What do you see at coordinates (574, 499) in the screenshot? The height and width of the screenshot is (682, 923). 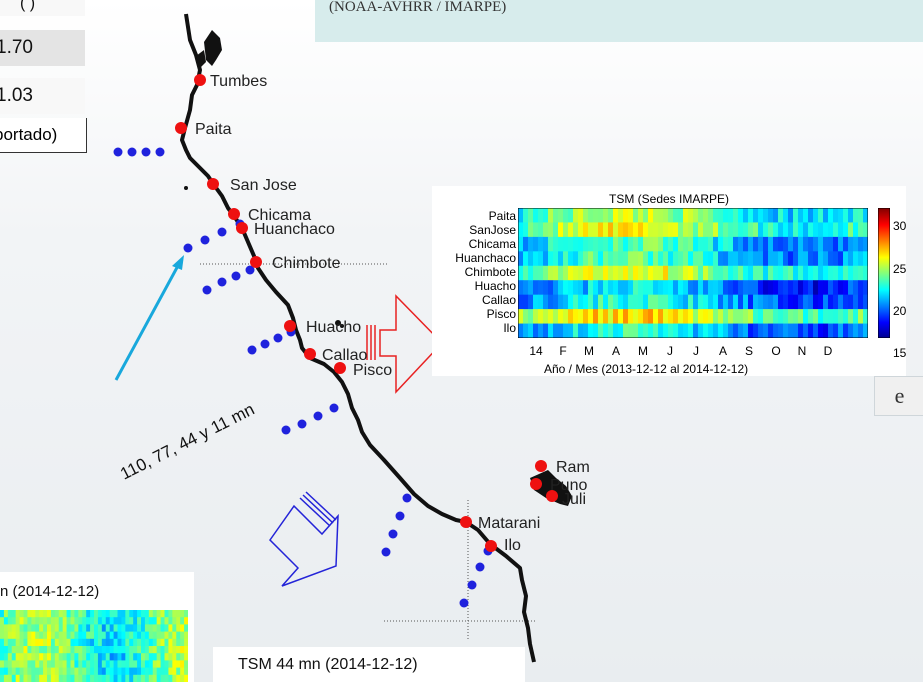 I see `city-label-juli: Juli` at bounding box center [574, 499].